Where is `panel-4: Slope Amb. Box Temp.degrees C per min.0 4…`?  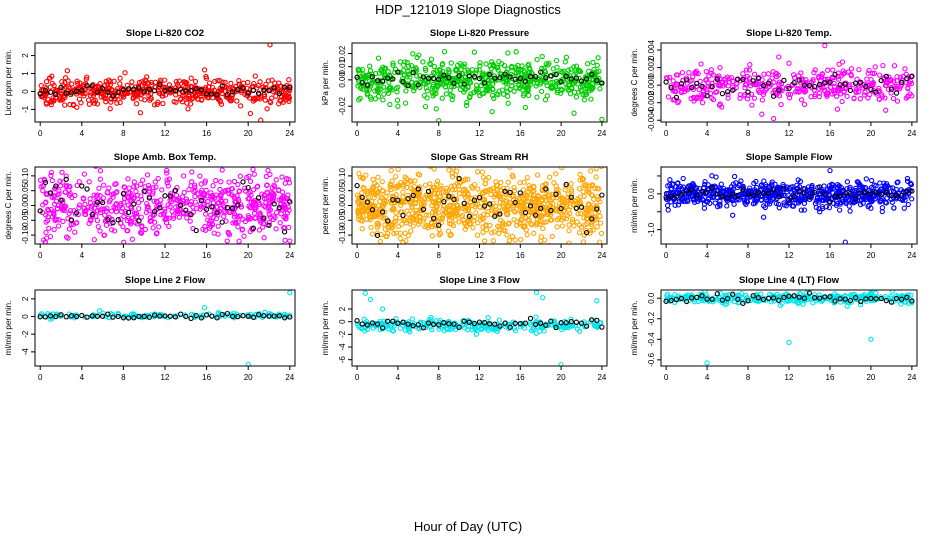
panel-4: Slope Amb. Box Temp.degrees C per min.0 4… is located at coordinates (150, 206).